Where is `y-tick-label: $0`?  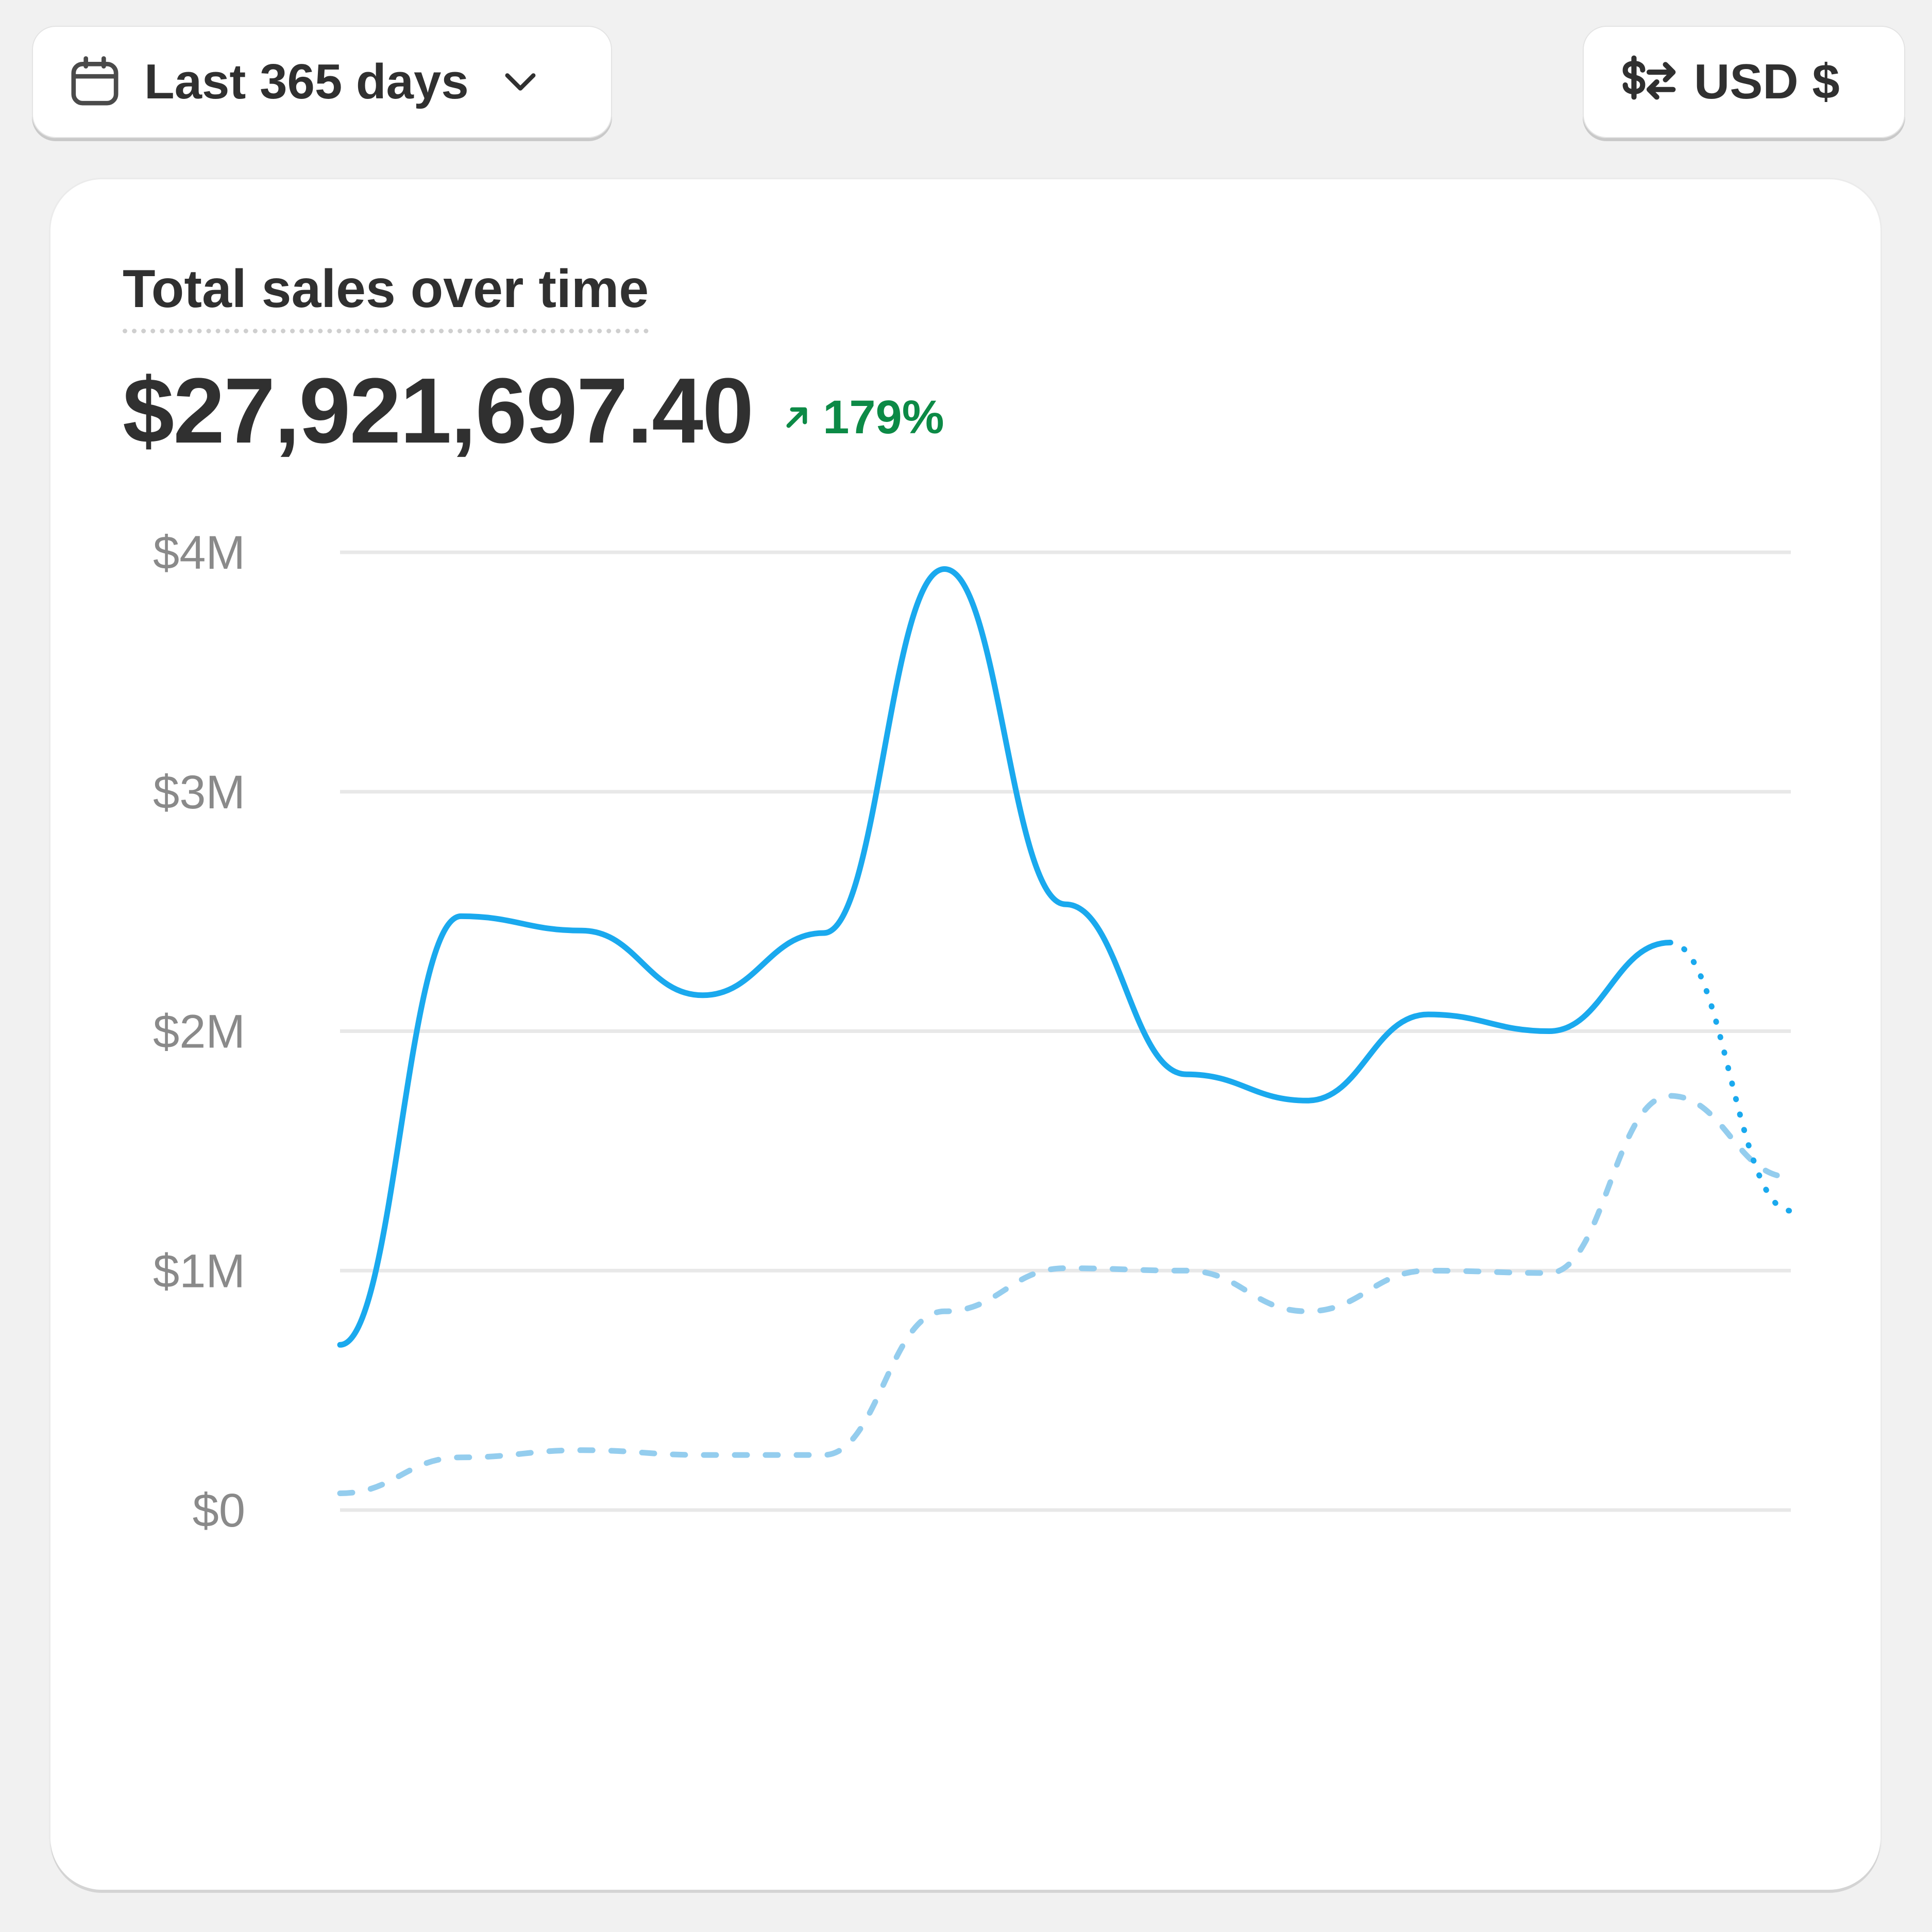 y-tick-label: $0 is located at coordinates (219, 1510).